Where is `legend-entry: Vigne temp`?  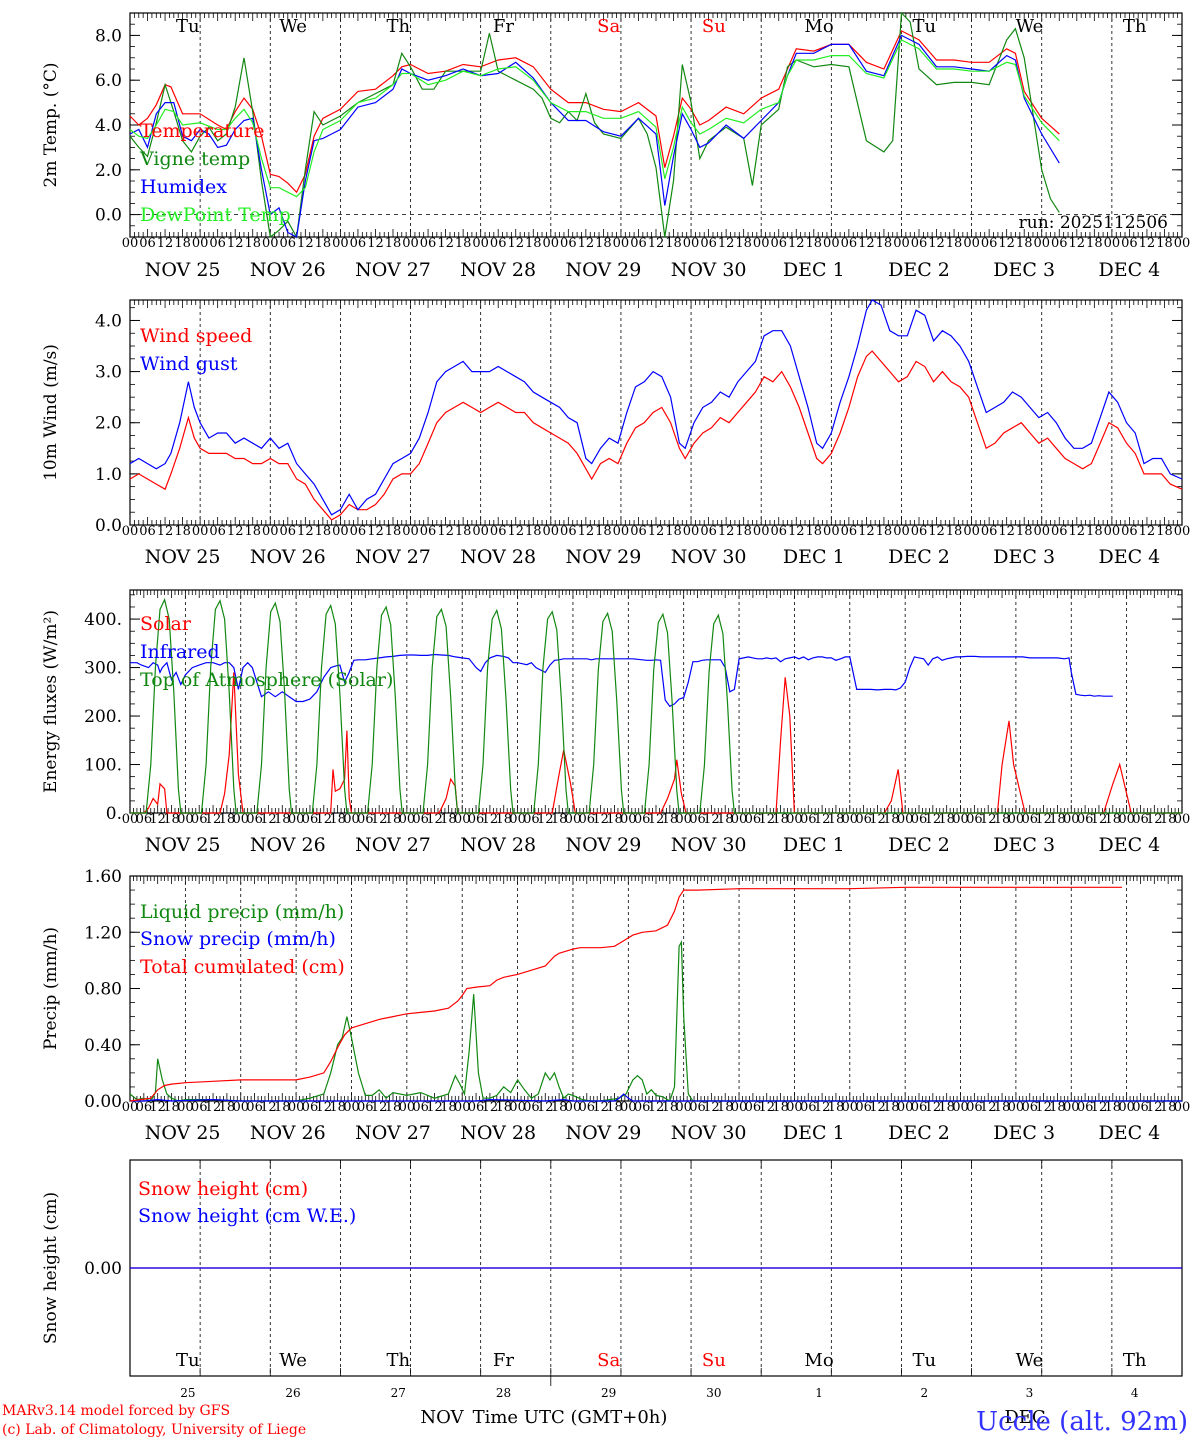 legend-entry: Vigne temp is located at coordinates (194, 159).